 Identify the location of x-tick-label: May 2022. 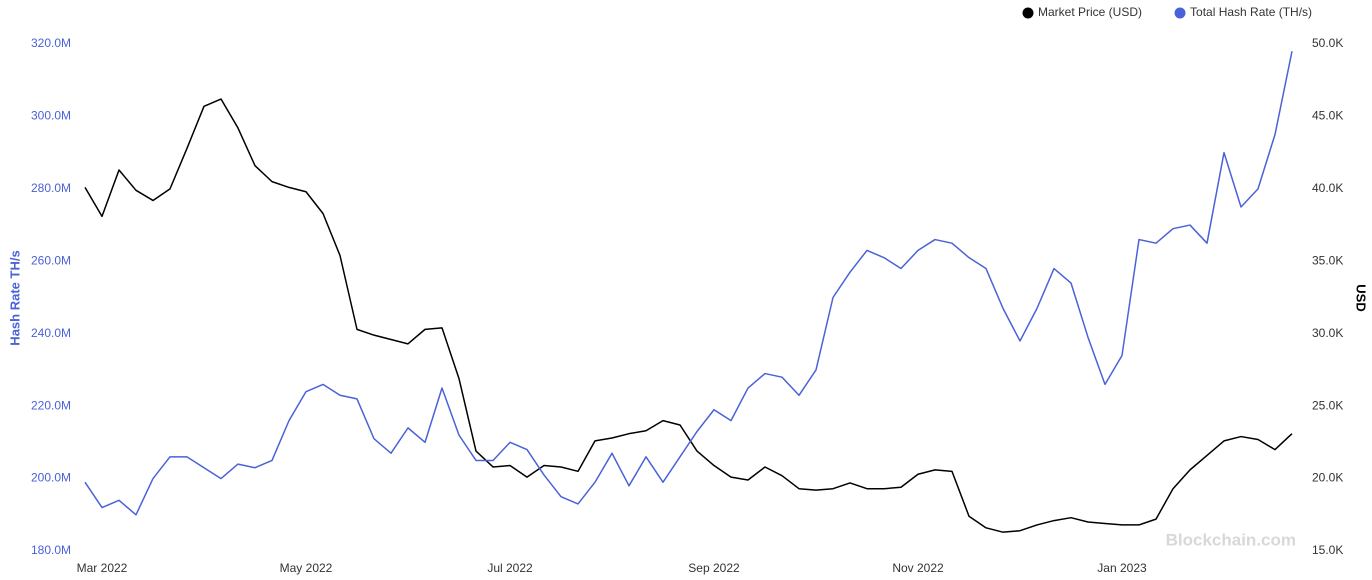
(306, 568).